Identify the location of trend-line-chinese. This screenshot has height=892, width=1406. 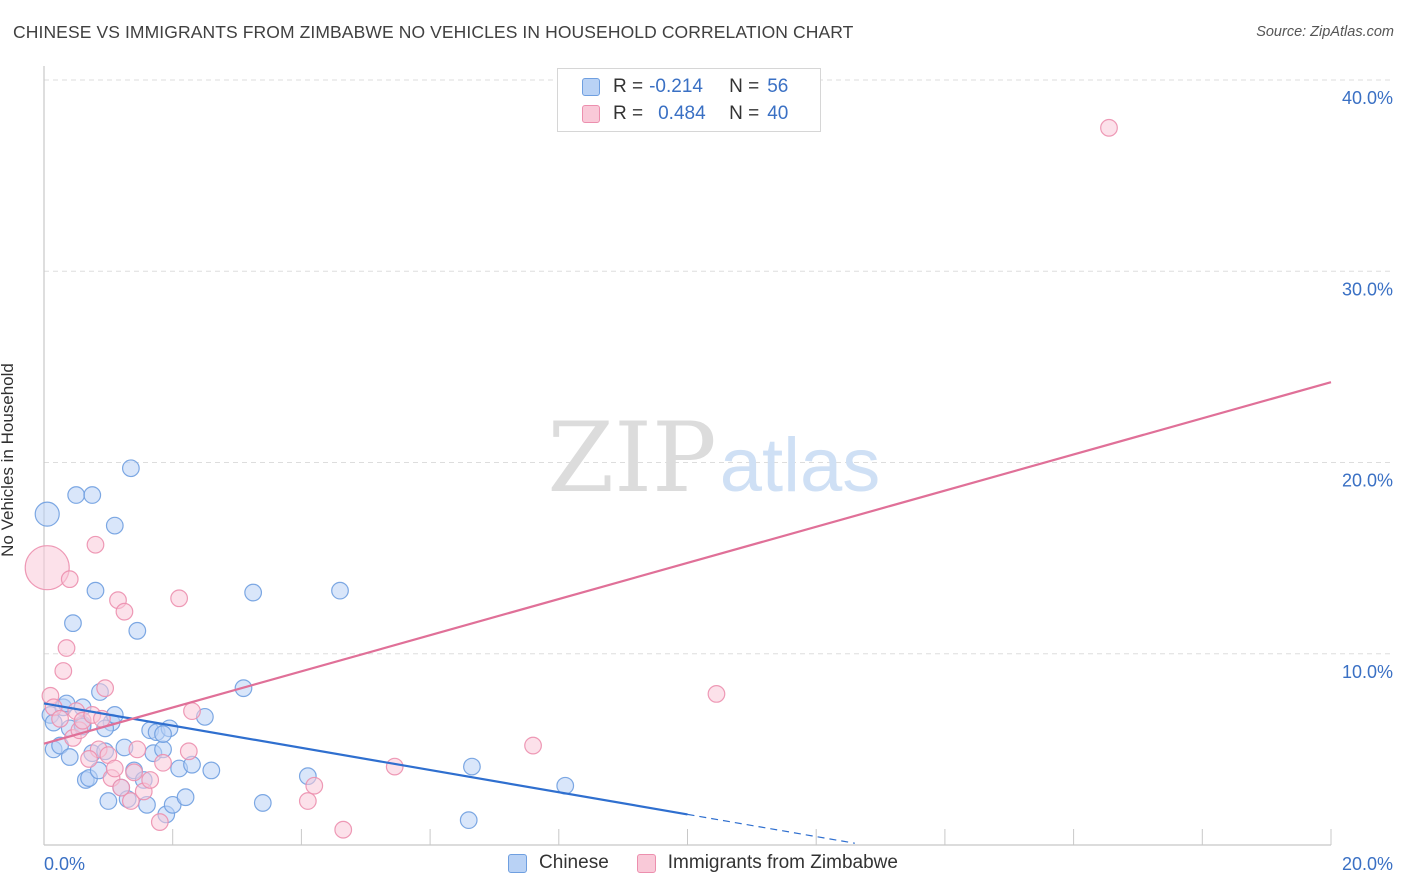
(365, 759).